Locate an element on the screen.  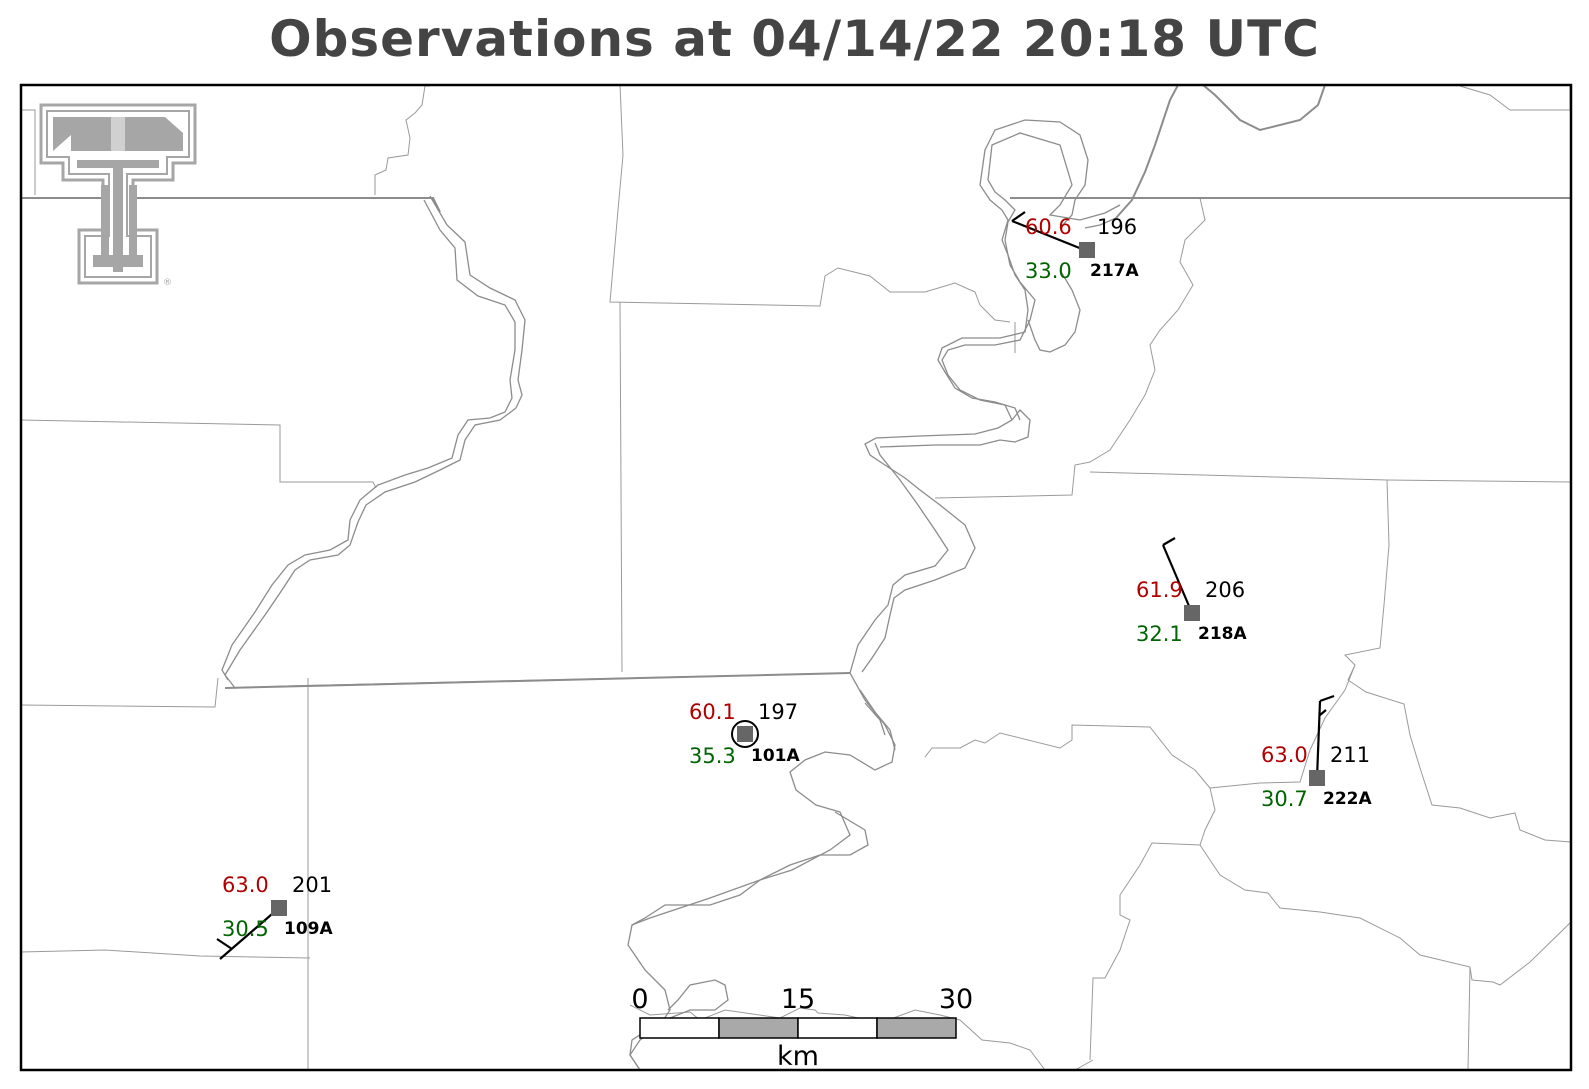
station-temp-109A: 63.0 is located at coordinates (245, 885).